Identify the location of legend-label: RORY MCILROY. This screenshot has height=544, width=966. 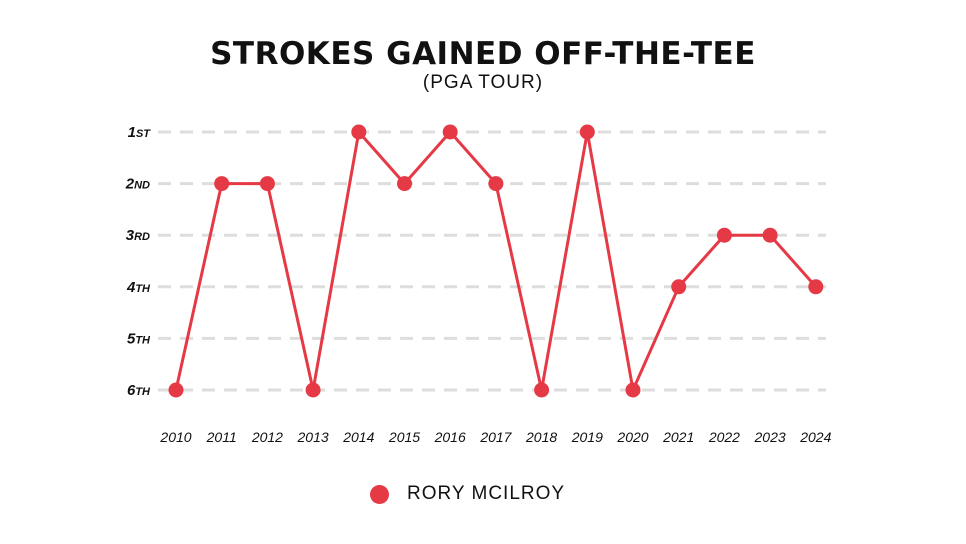
(486, 493).